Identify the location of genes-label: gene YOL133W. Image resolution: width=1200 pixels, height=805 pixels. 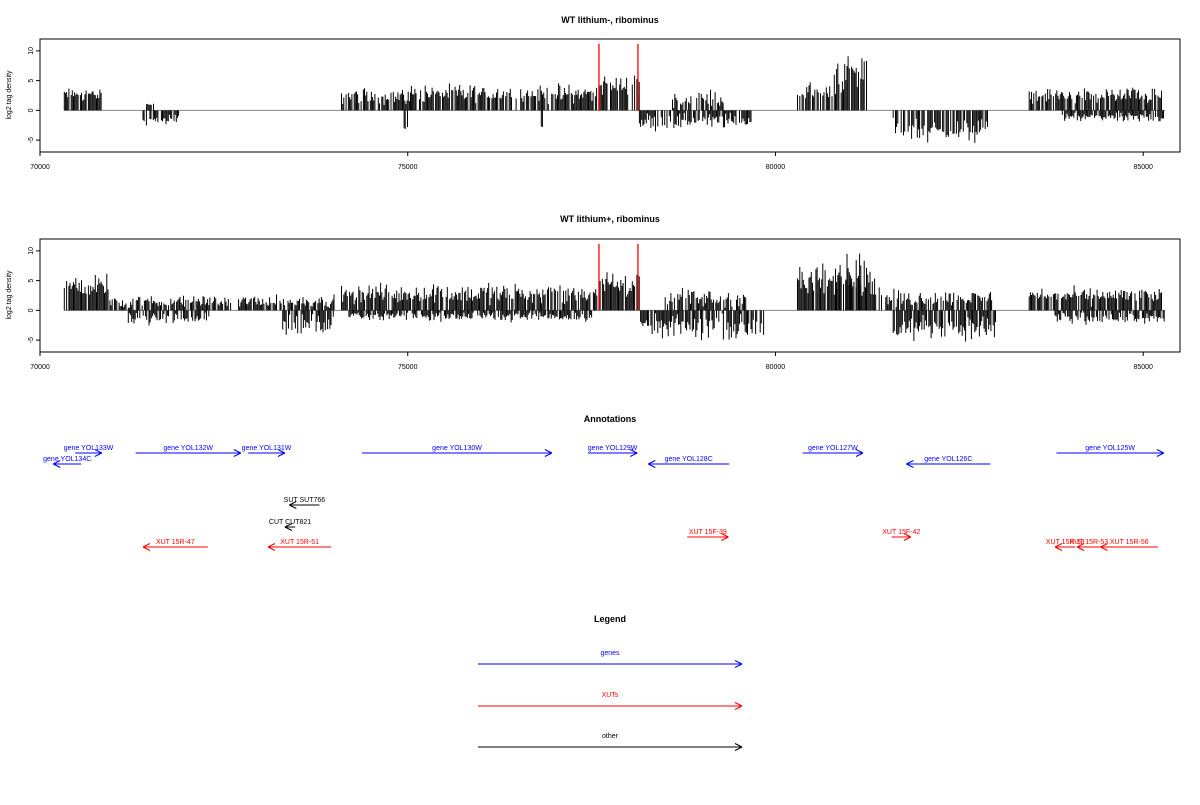
(89, 448).